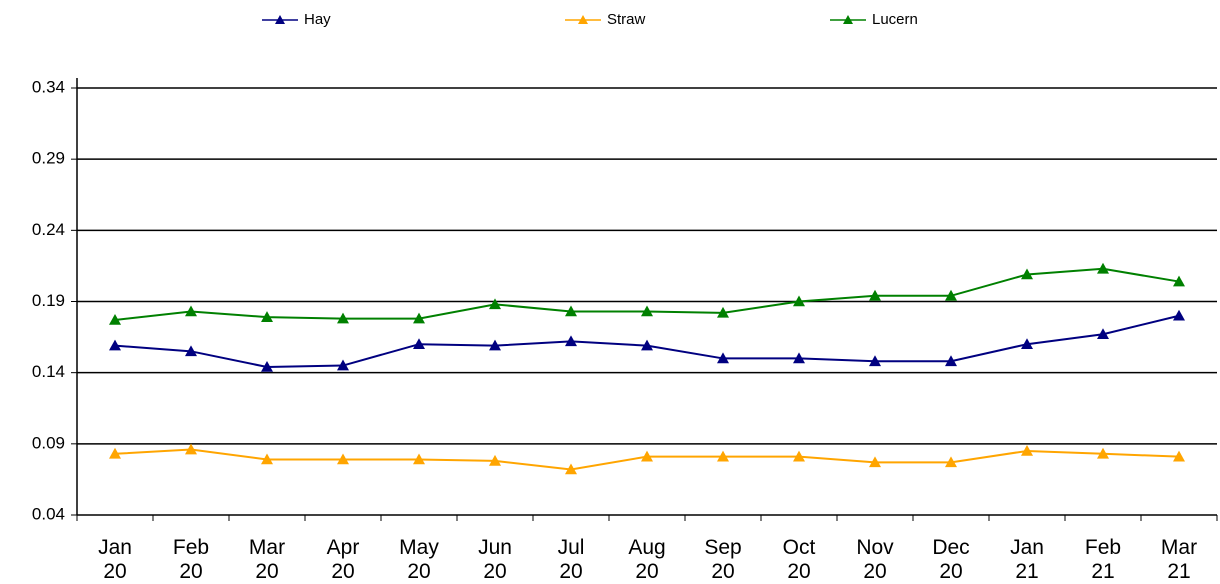 This screenshot has width=1220, height=584. Describe the element at coordinates (317, 19) in the screenshot. I see `legend-text: Hay` at that location.